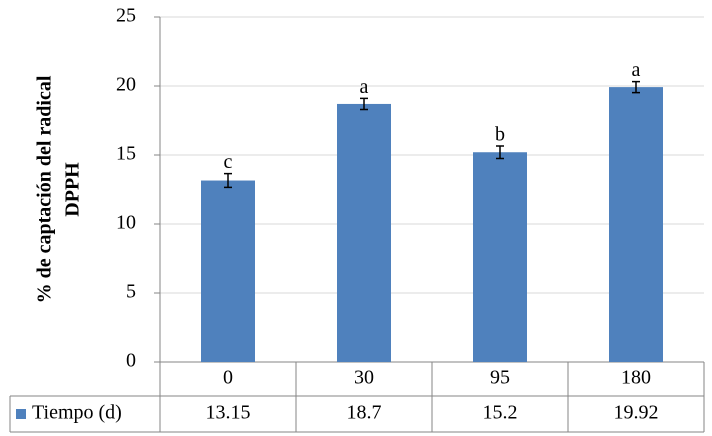 The height and width of the screenshot is (436, 712). I want to click on y-axis-label: % de captación del radical, so click(45, 189).